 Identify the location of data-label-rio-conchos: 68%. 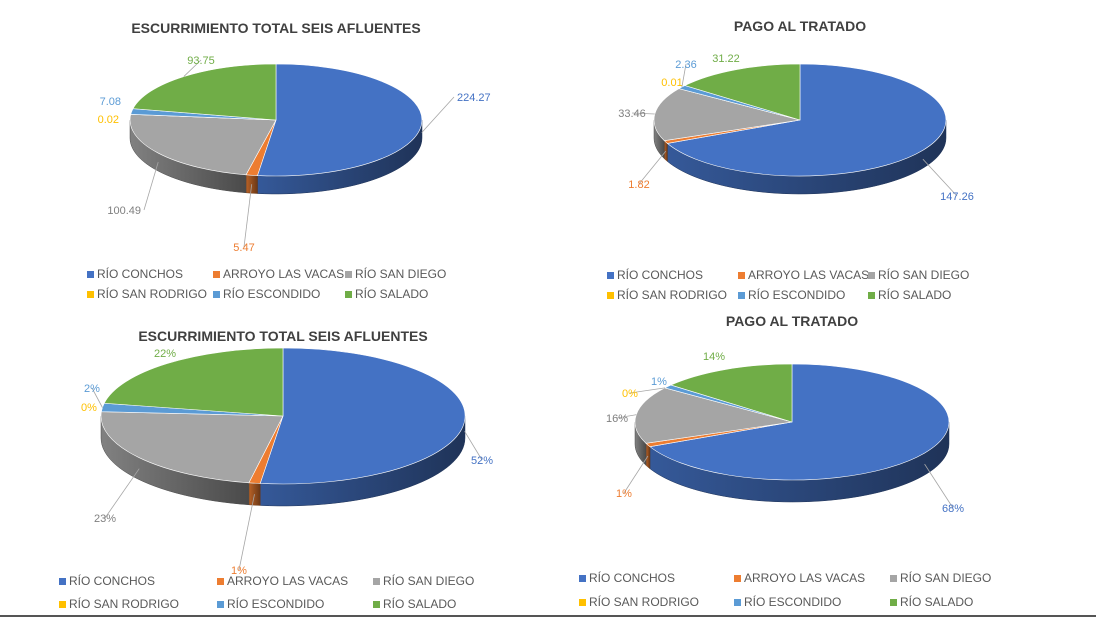
(953, 509).